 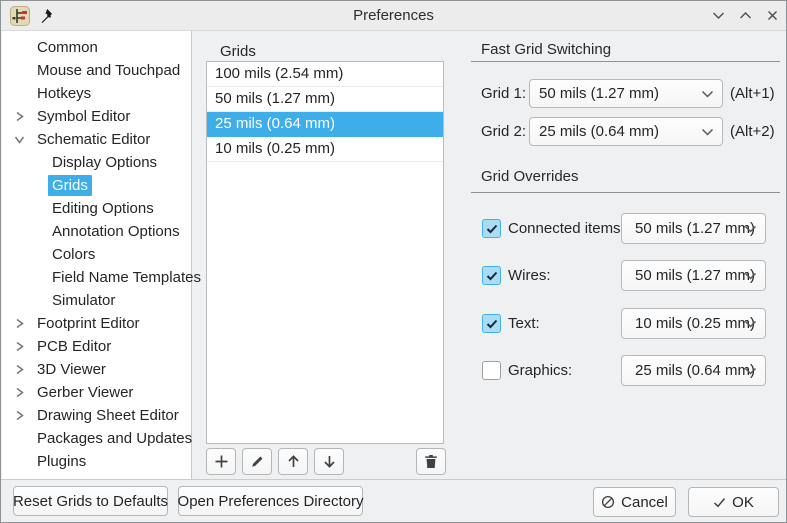 I want to click on sidebar-item-grids: Grids, so click(x=96, y=185).